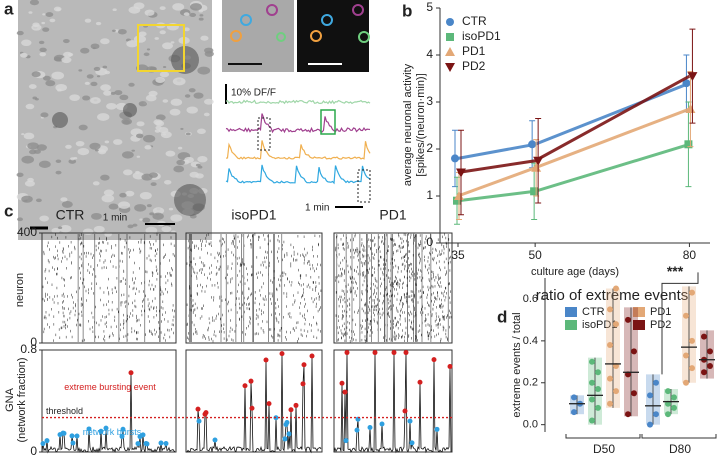  I want to click on column-title: PD1, so click(392, 215).